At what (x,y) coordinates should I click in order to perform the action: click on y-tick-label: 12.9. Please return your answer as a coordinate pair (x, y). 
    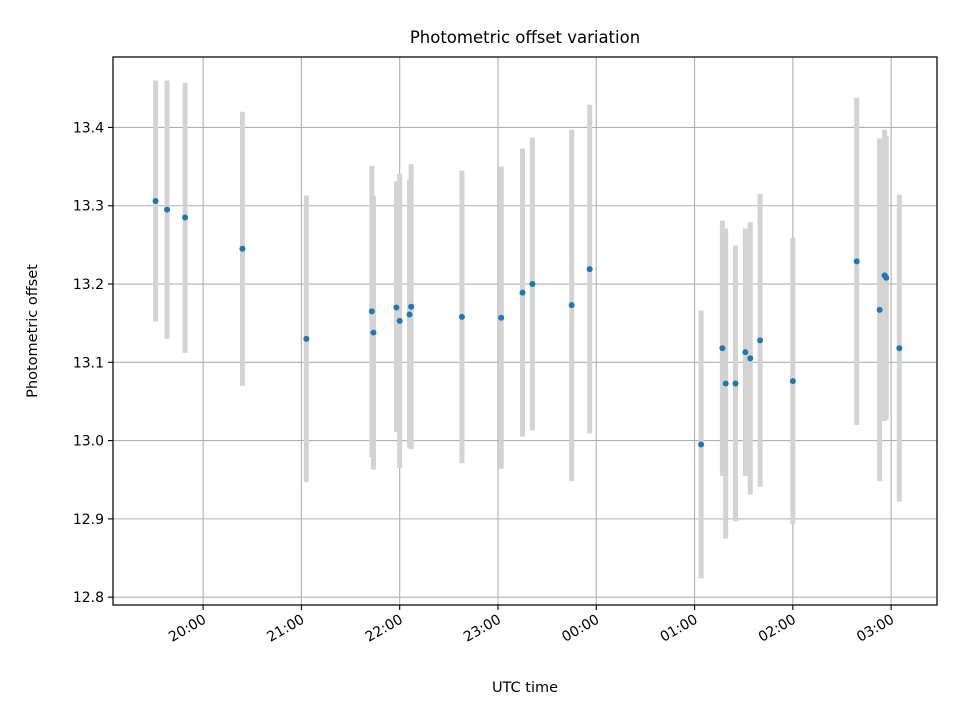
    Looking at the image, I should click on (88, 520).